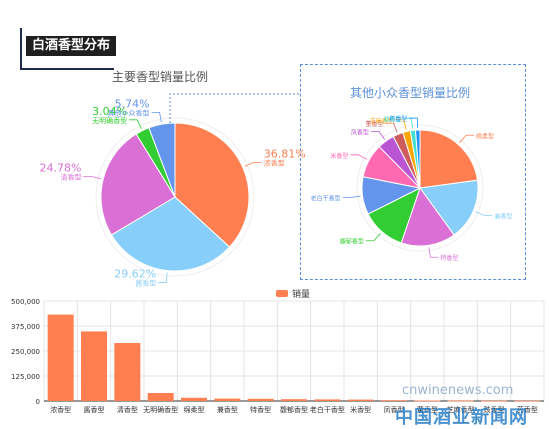 This screenshot has width=549, height=429. Describe the element at coordinates (70, 177) in the screenshot. I see `pie-name-0-2: 清香型` at that location.